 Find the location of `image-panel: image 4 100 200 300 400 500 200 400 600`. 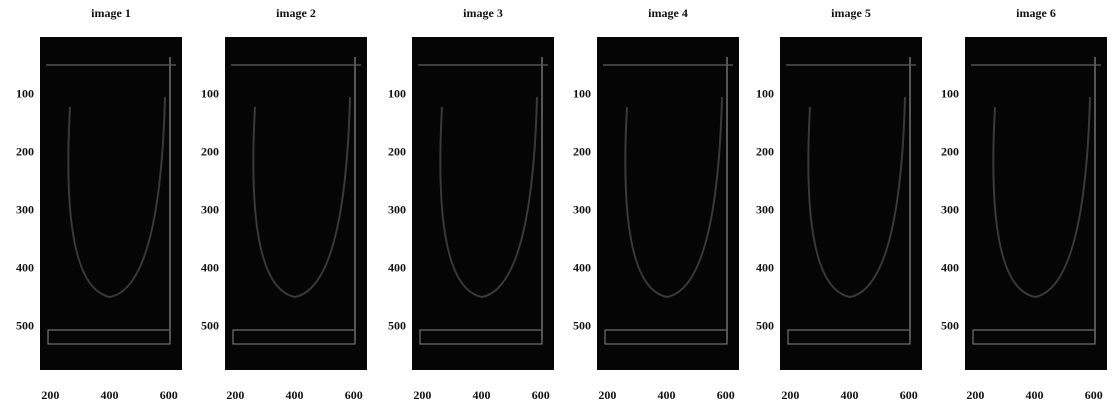

image-panel: image 4 100 200 300 400 500 200 400 600 is located at coordinates (656, 204).